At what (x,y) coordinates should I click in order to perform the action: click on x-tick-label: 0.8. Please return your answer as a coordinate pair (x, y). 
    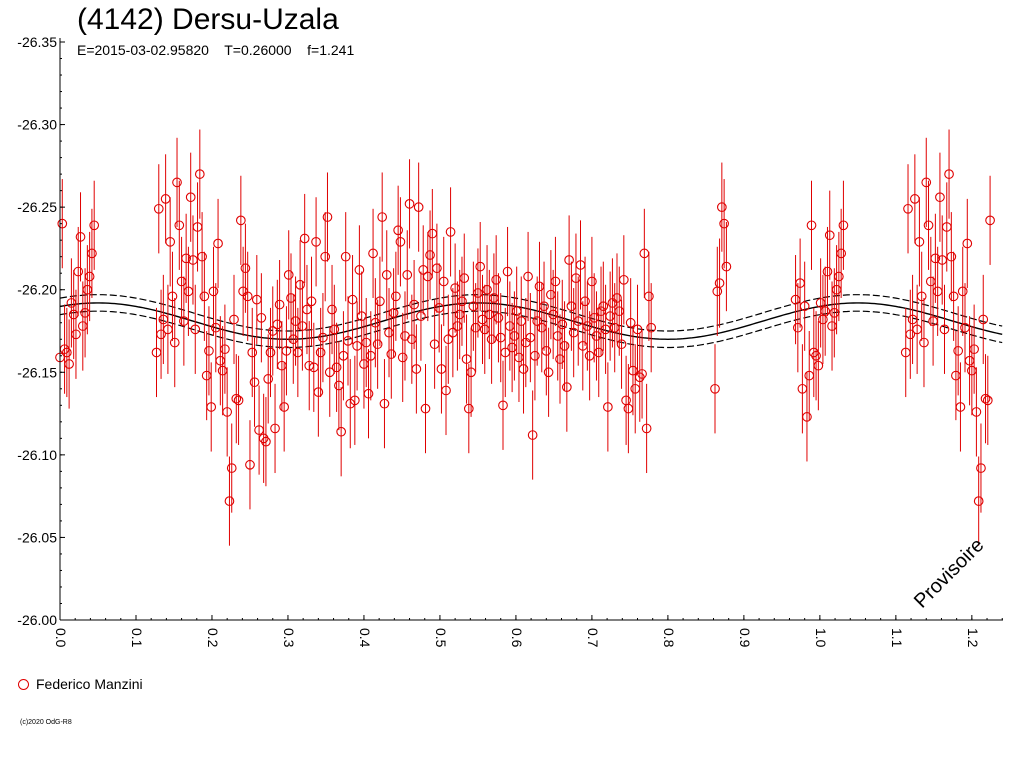
    Looking at the image, I should click on (669, 638).